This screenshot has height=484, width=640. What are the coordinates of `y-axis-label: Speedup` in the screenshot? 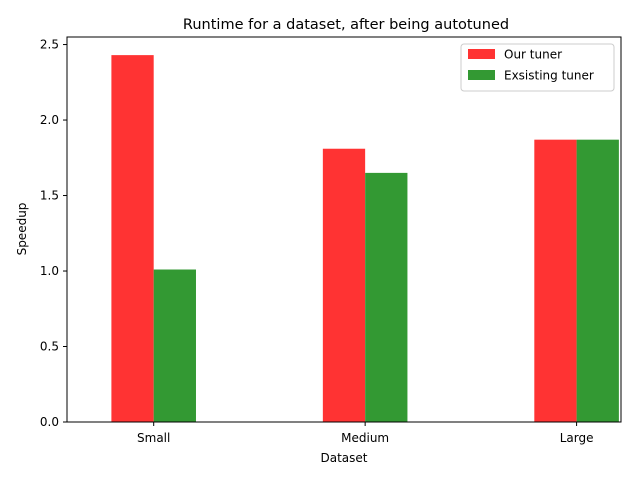 It's located at (22, 229).